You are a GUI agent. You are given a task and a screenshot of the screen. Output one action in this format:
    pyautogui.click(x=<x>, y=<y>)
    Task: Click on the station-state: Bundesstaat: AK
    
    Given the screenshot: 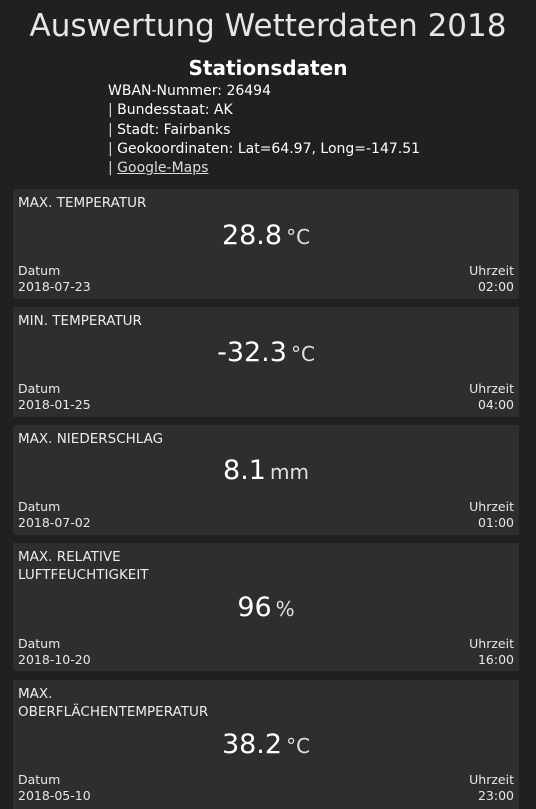 What is the action you would take?
    pyautogui.click(x=175, y=110)
    